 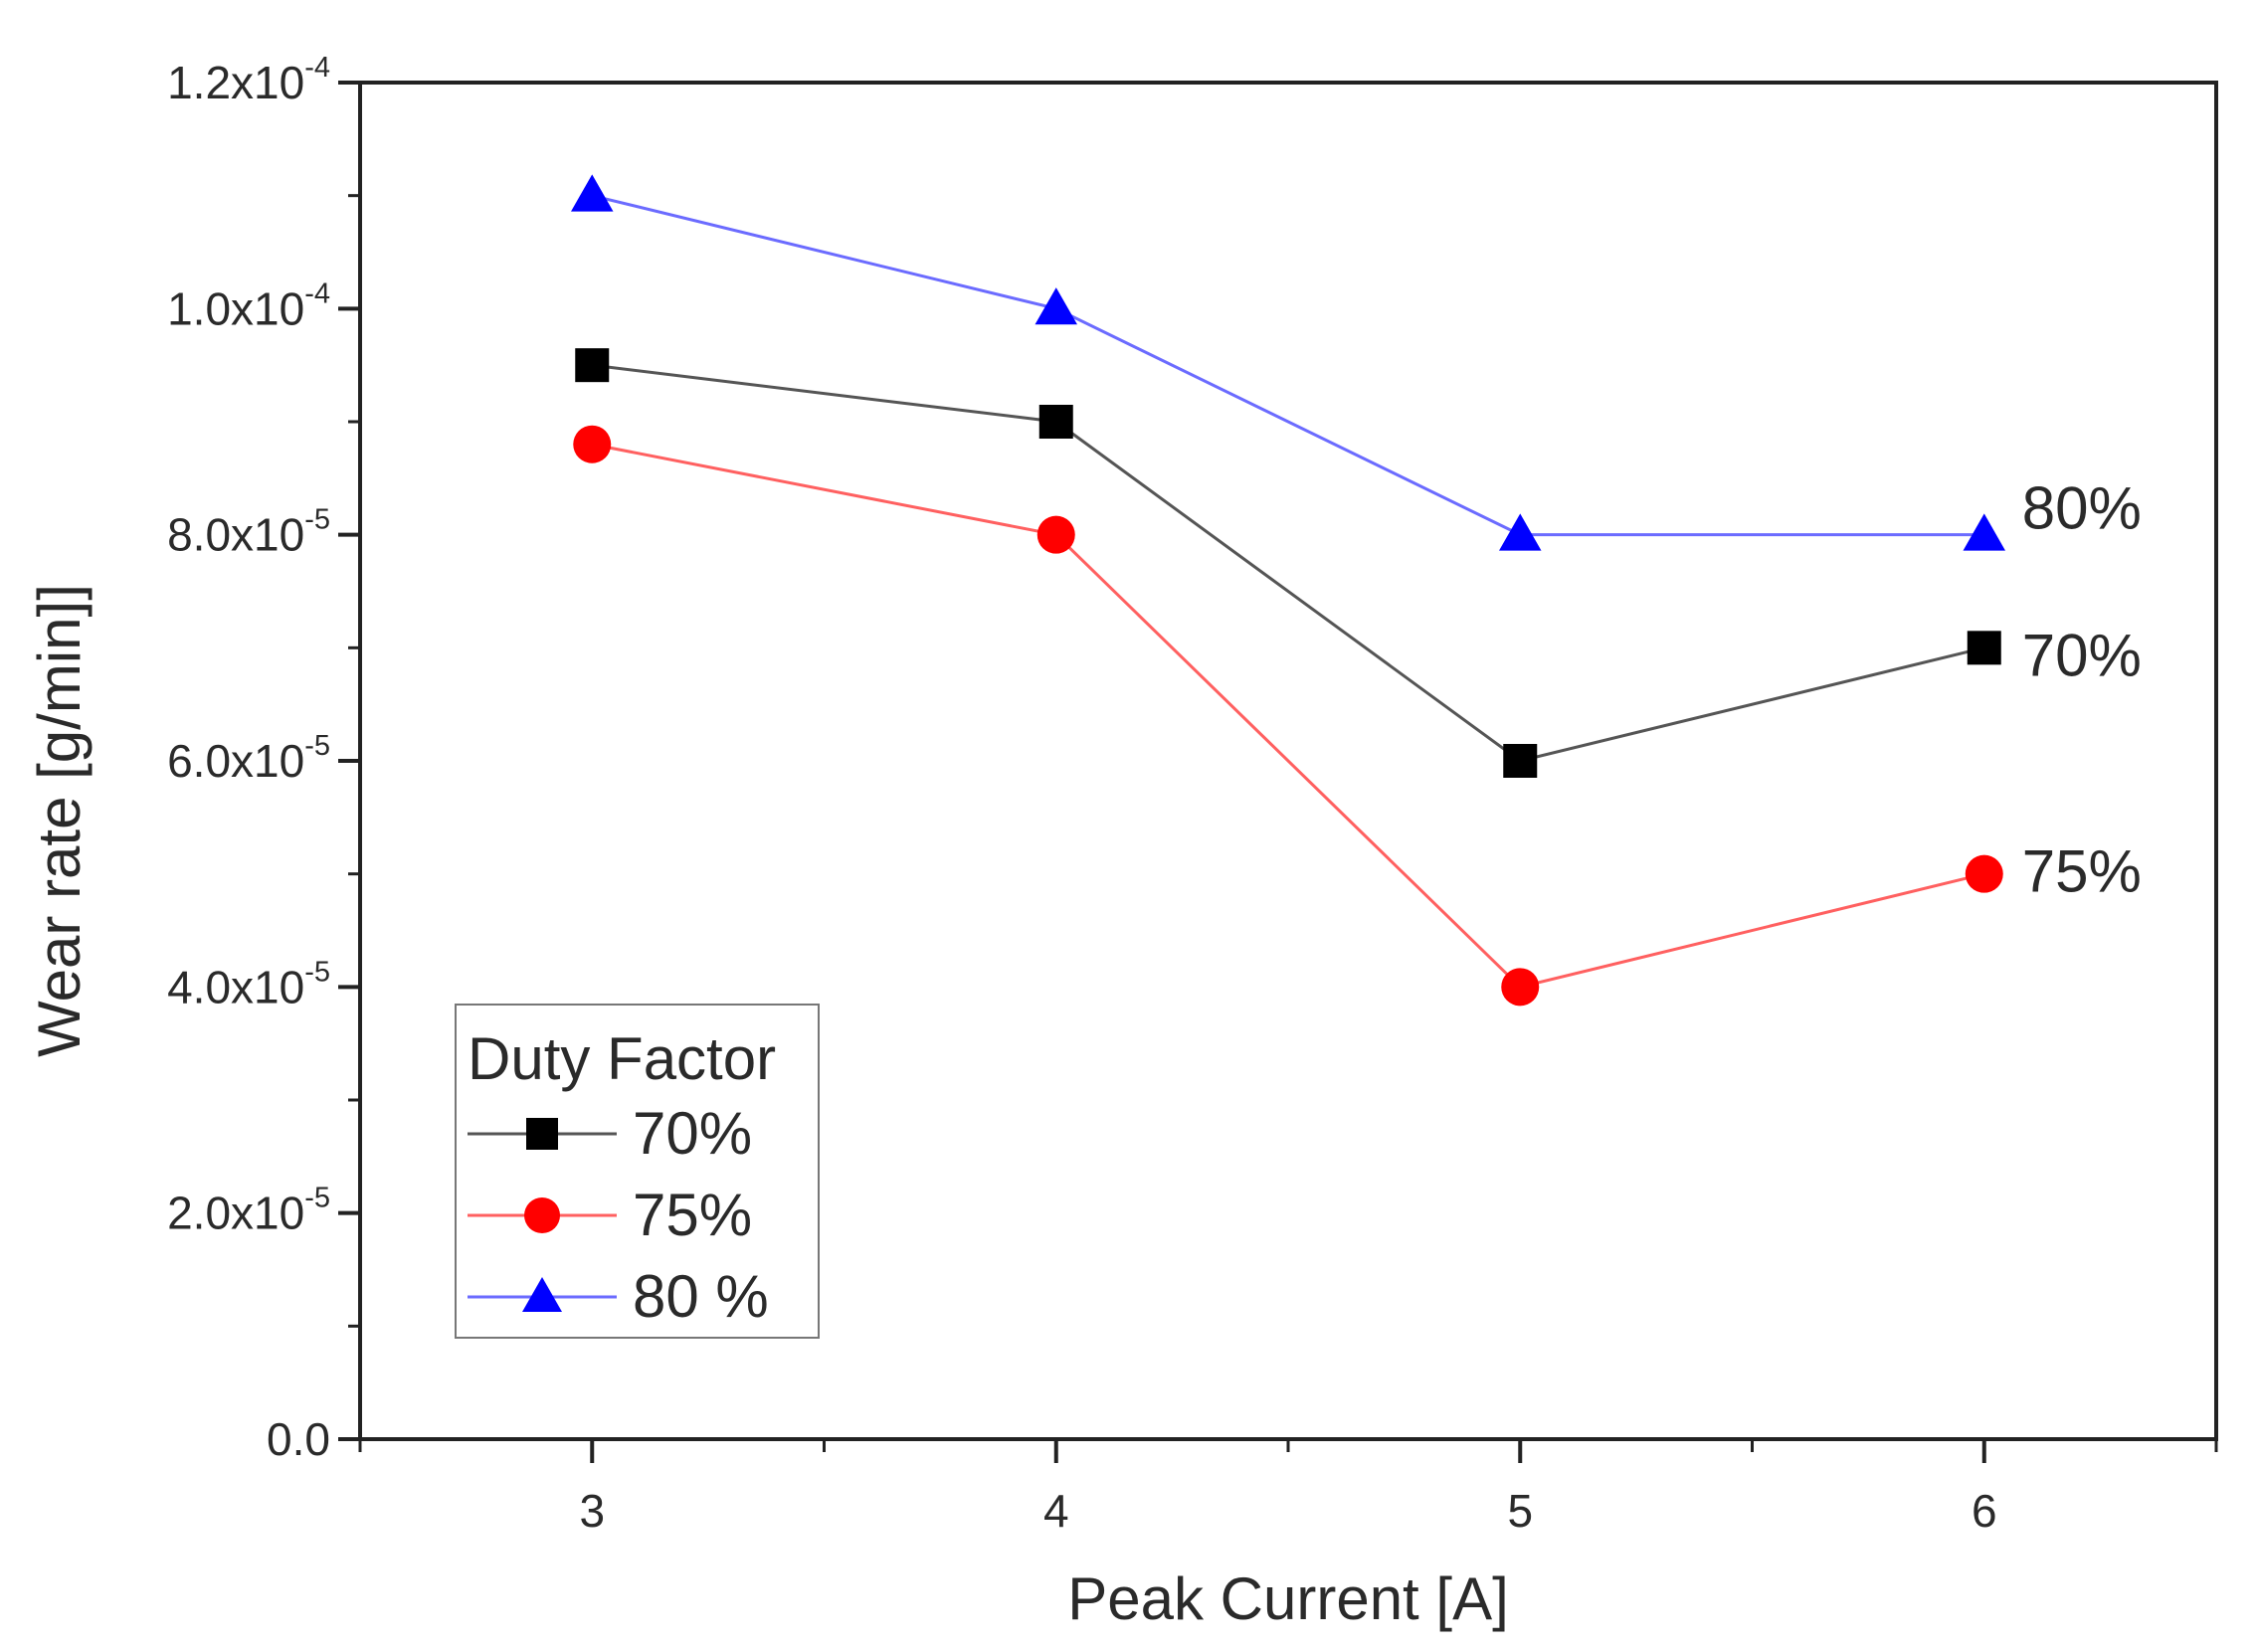 What do you see at coordinates (622, 1058) in the screenshot?
I see `legend-title: Duty Factor` at bounding box center [622, 1058].